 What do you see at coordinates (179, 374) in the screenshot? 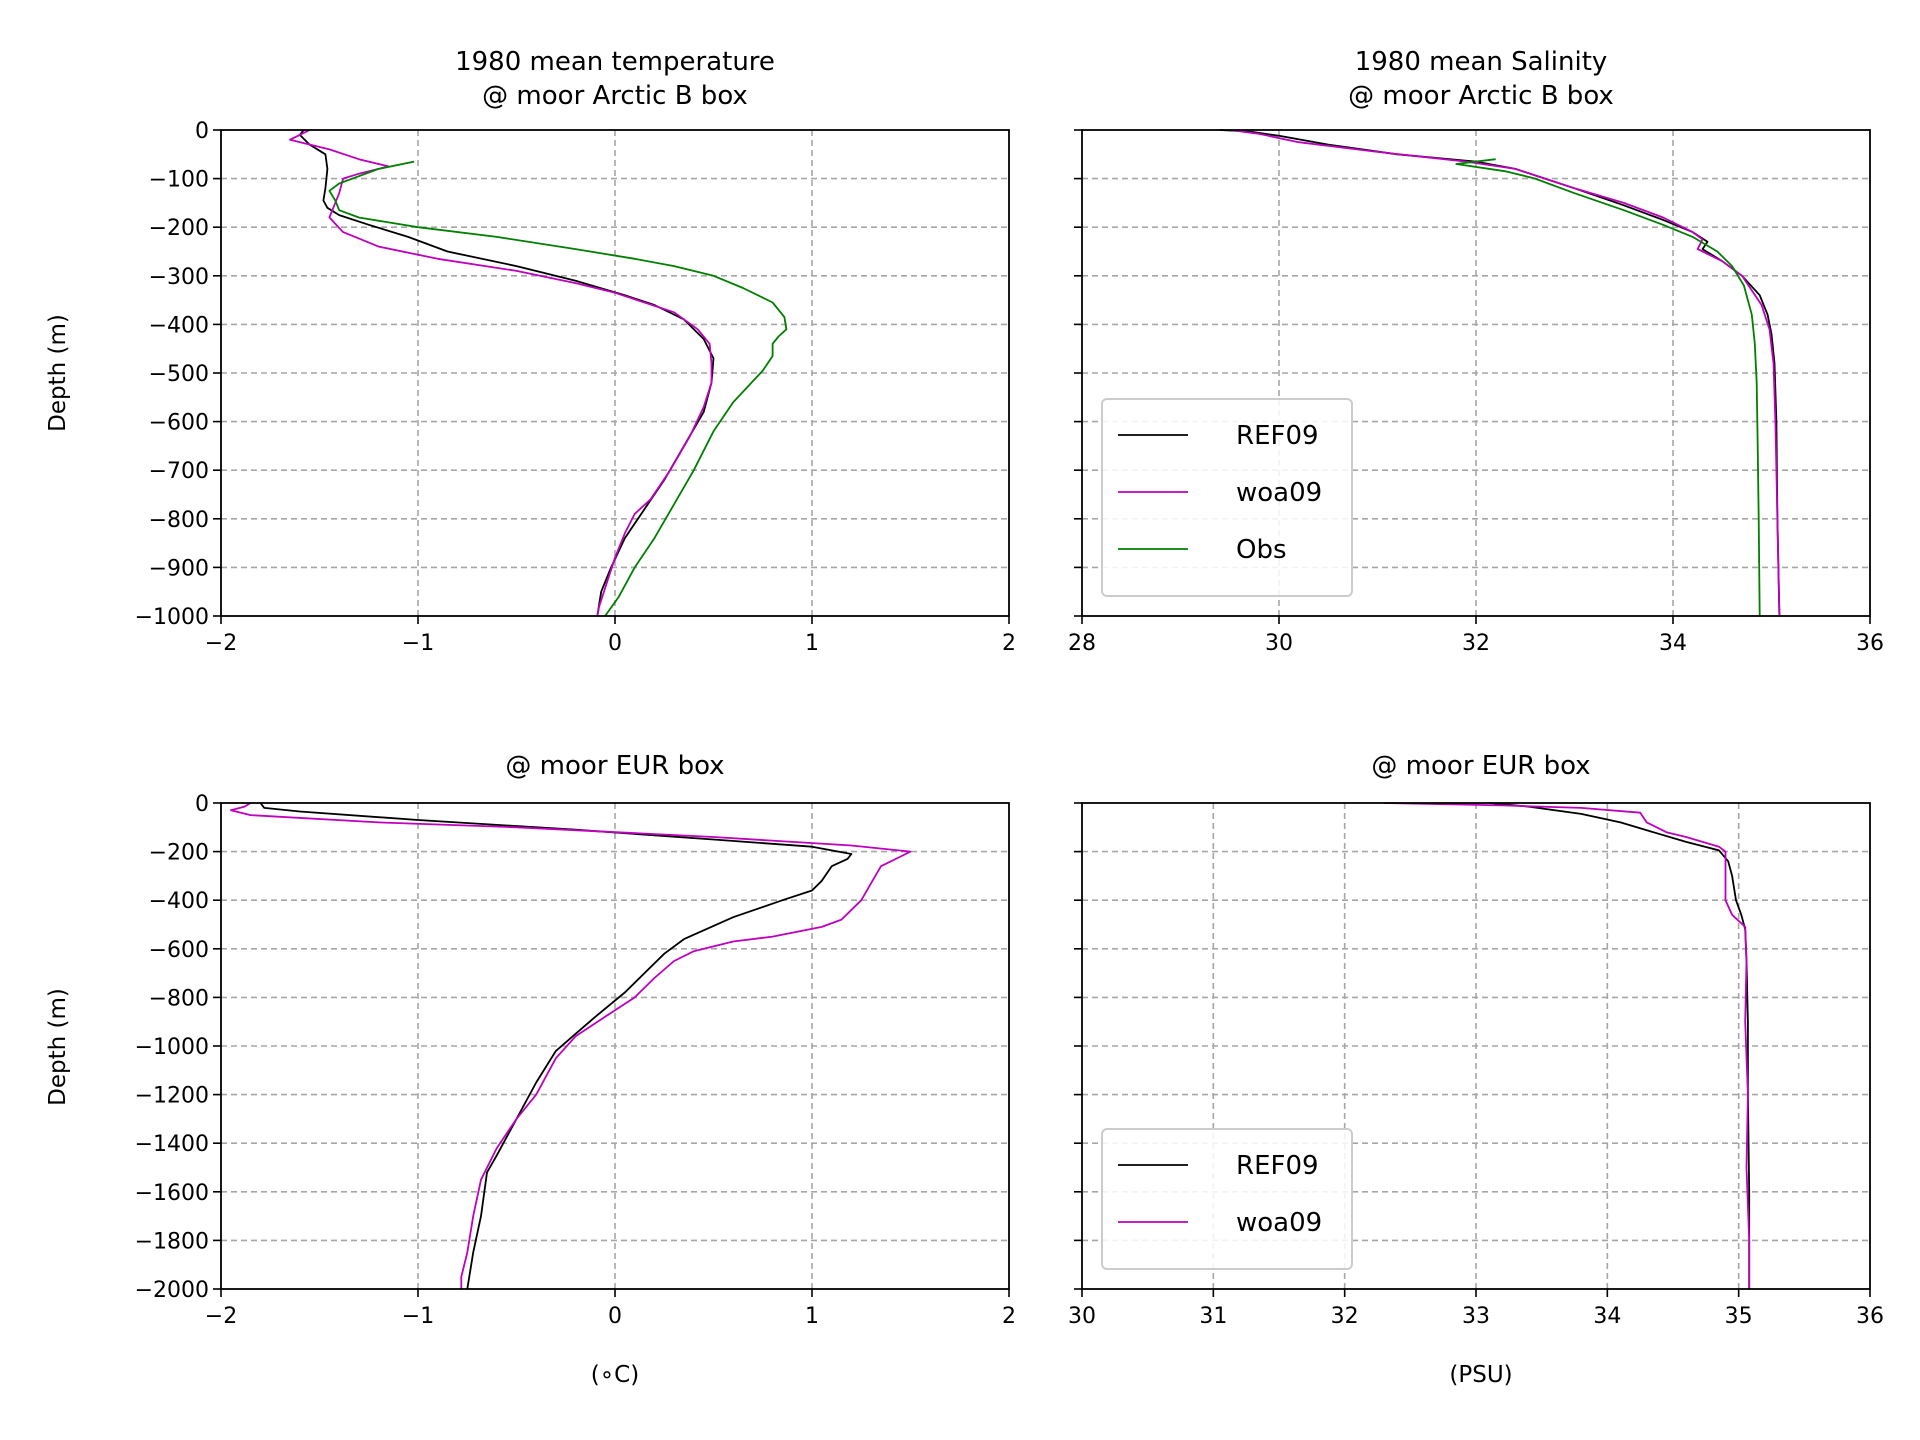
I see `y-tick-label: −500` at bounding box center [179, 374].